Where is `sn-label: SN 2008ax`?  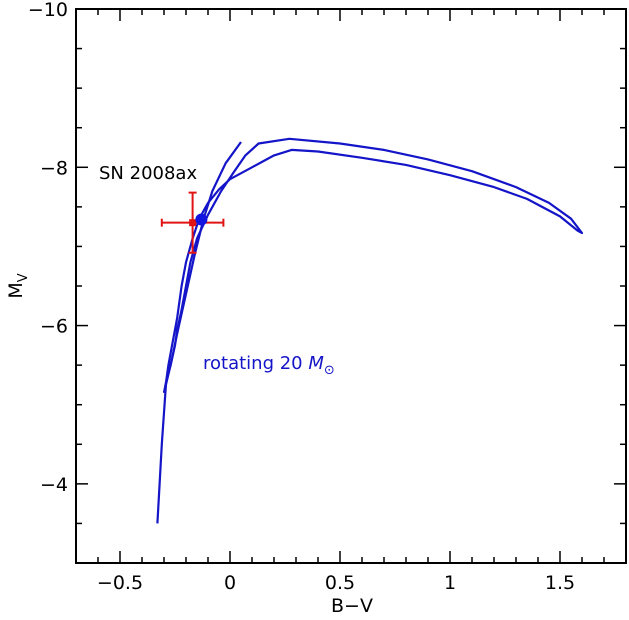 sn-label: SN 2008ax is located at coordinates (148, 173).